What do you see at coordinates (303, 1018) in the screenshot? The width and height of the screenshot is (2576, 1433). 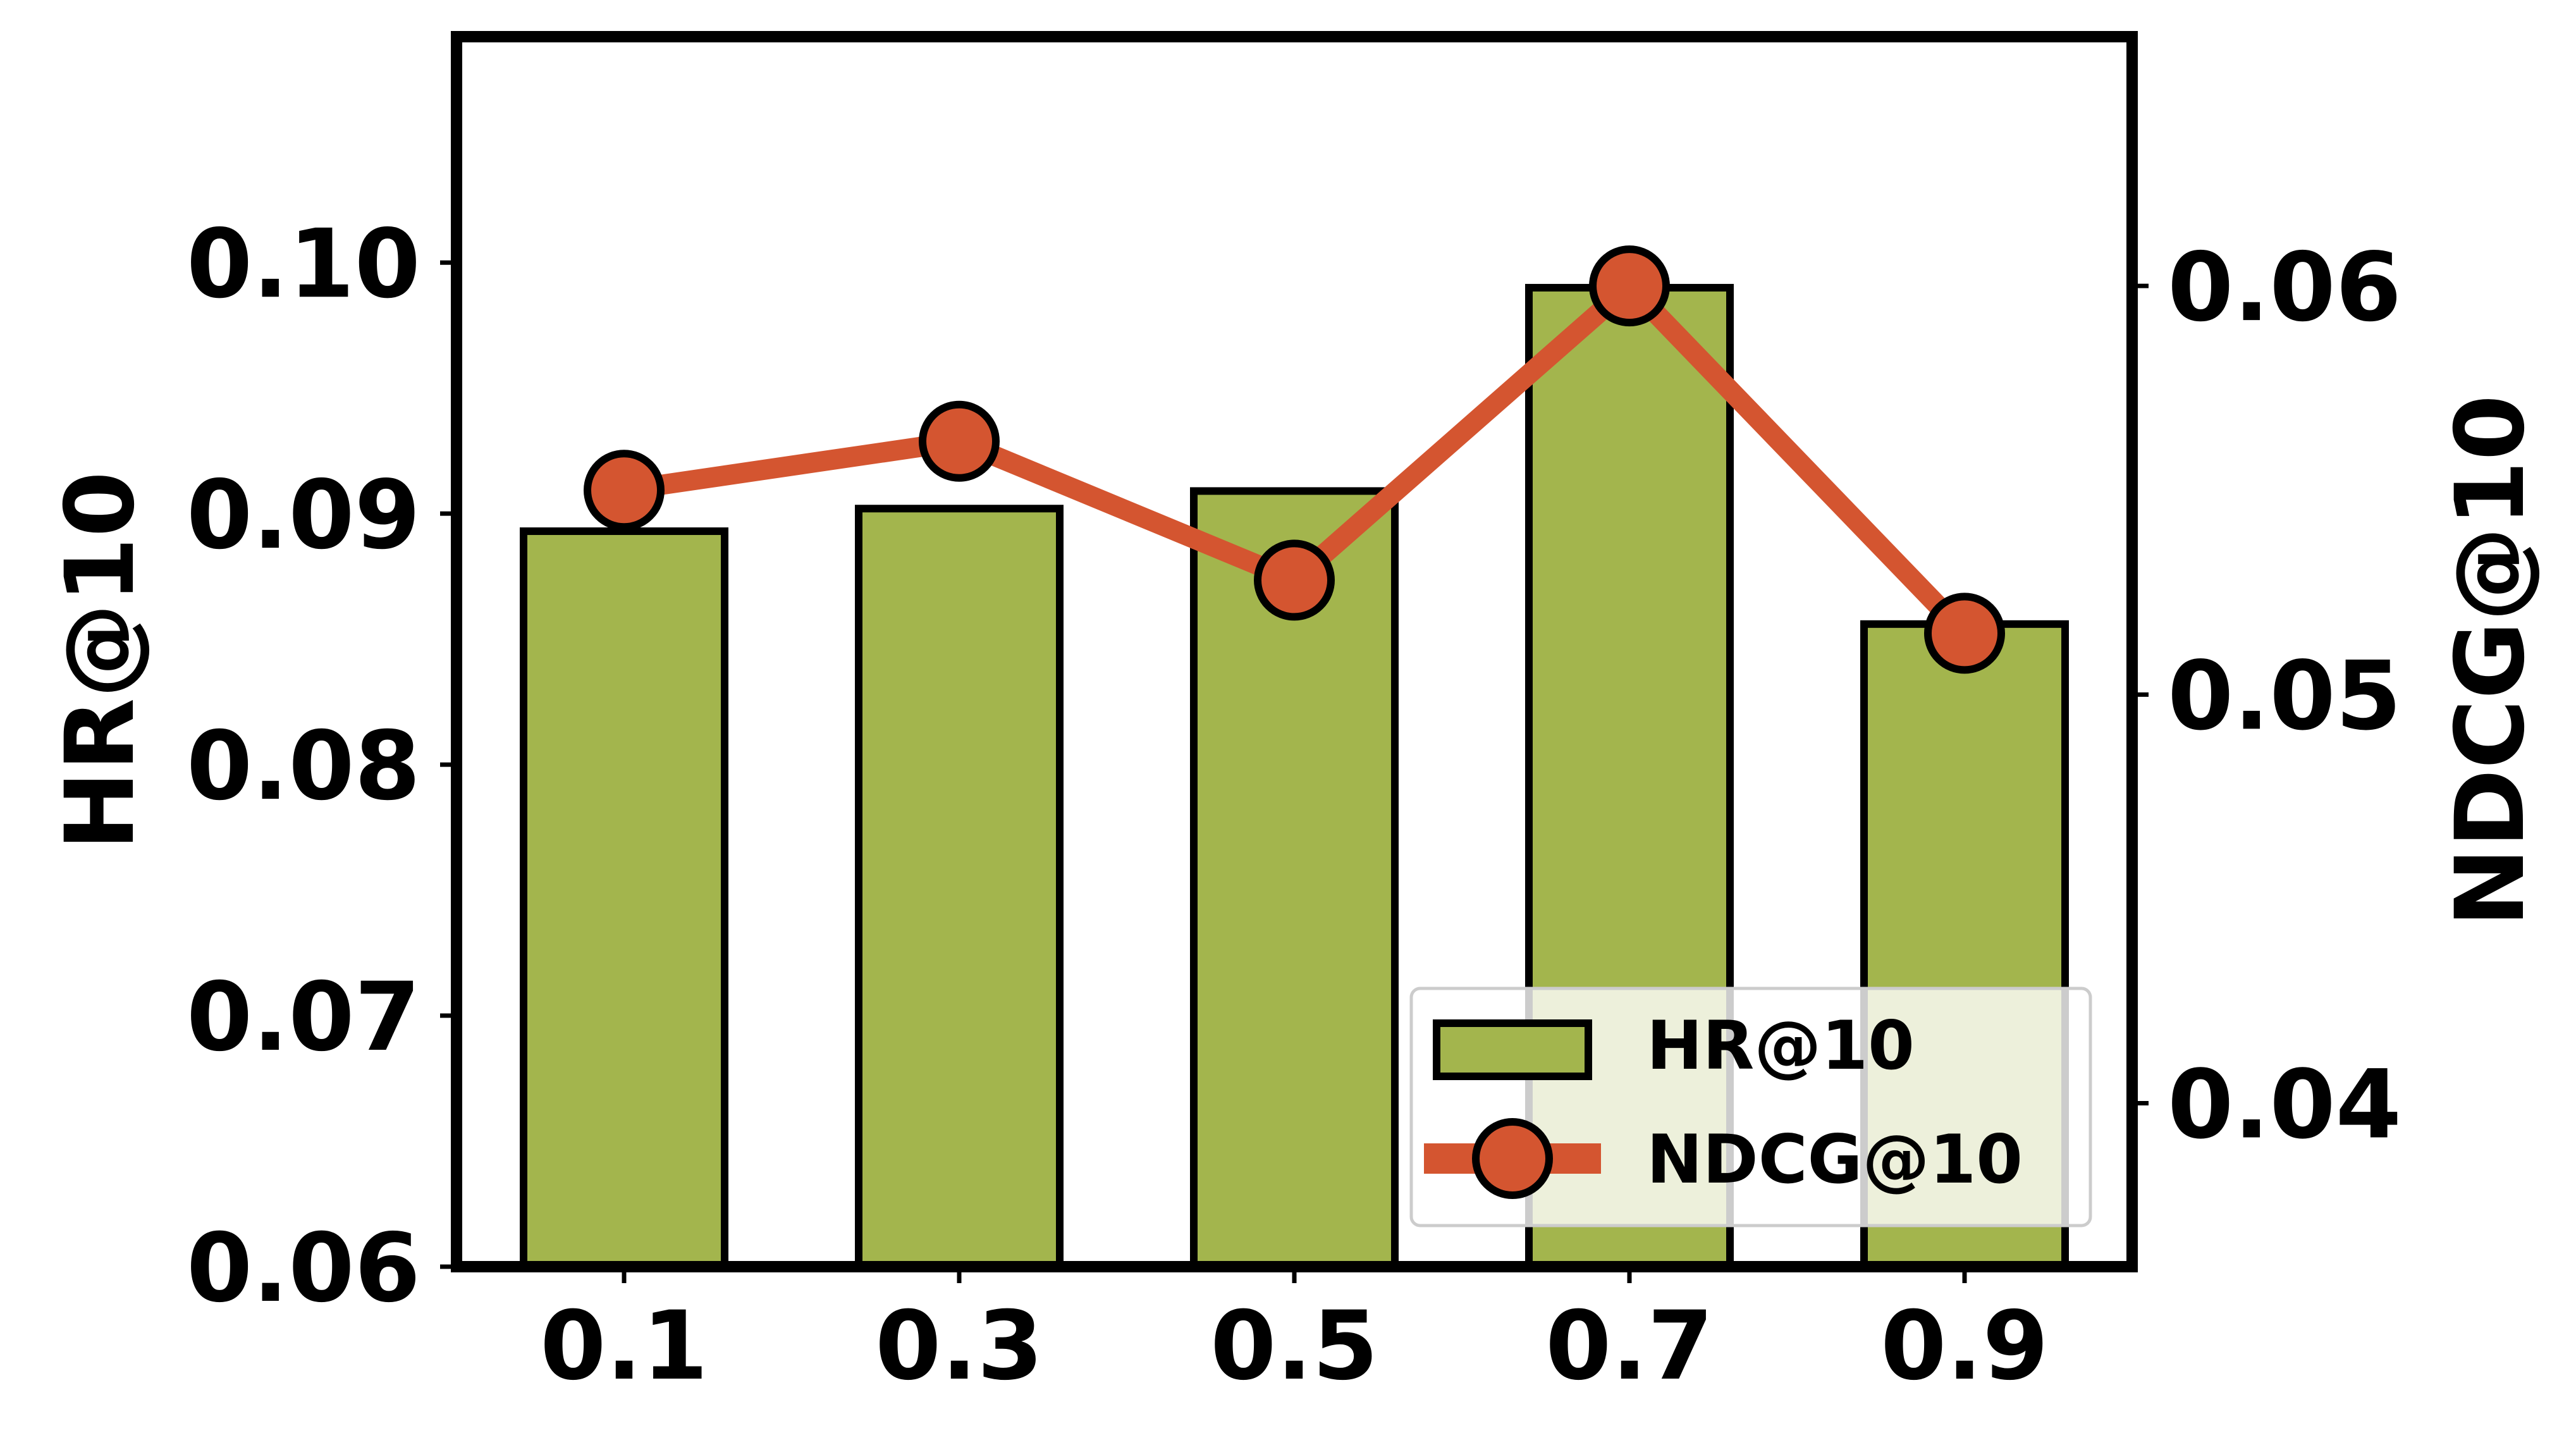 I see `y-tick-label-left-1: 0.07` at bounding box center [303, 1018].